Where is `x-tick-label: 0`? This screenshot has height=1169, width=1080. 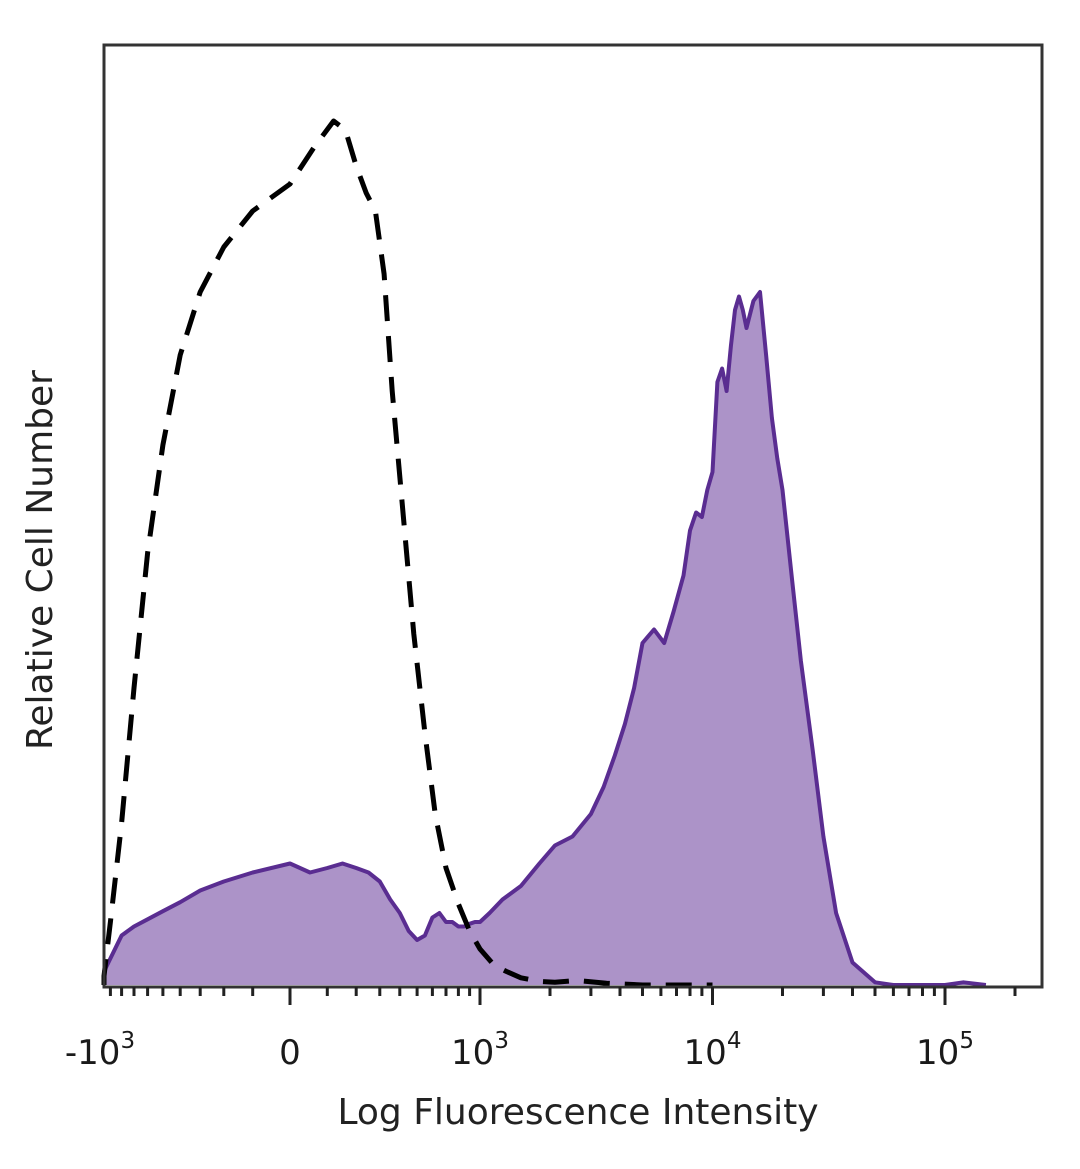 x-tick-label: 0 is located at coordinates (290, 1053).